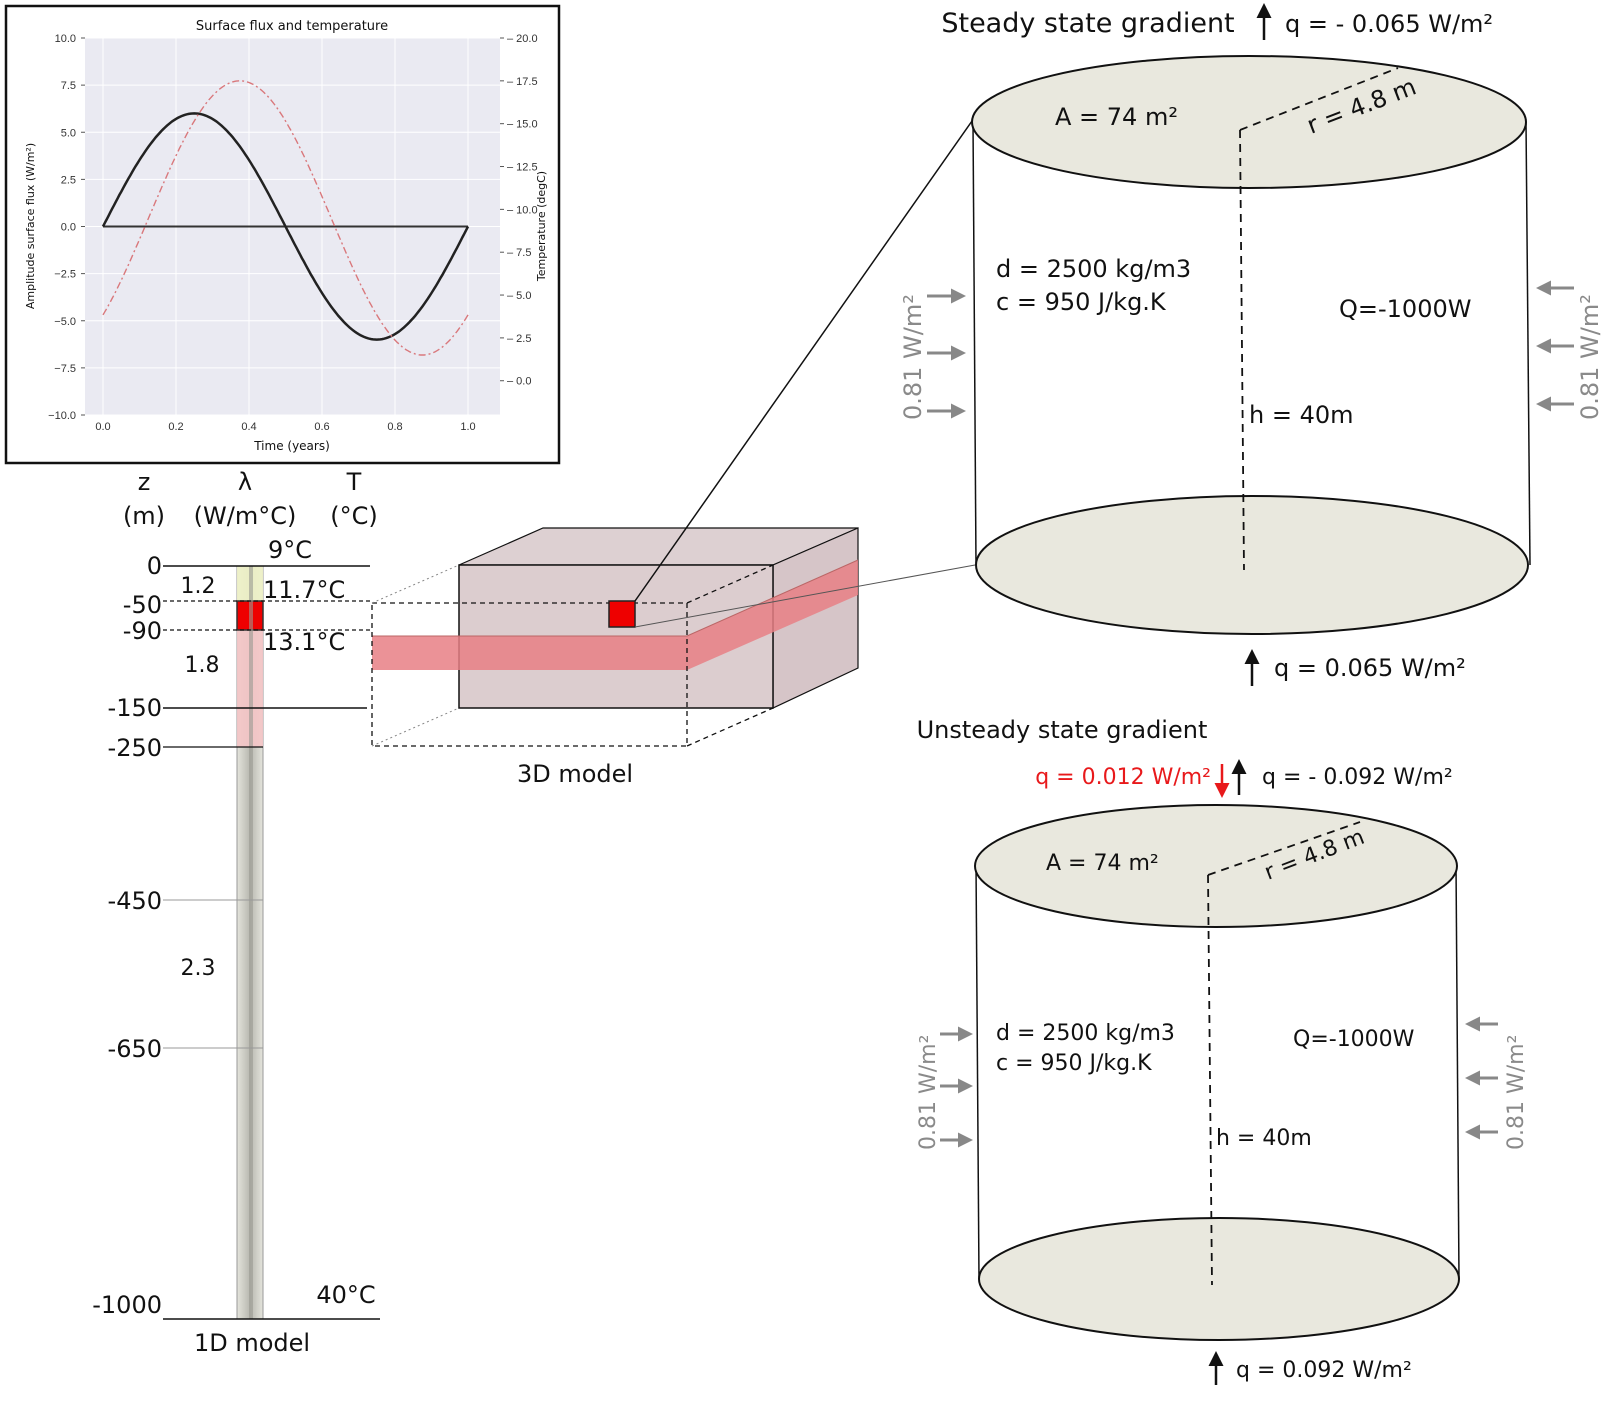 Image resolution: width=1603 pixels, height=1422 pixels. Describe the element at coordinates (127, 1305) in the screenshot. I see `depth-1000: -1000` at that location.